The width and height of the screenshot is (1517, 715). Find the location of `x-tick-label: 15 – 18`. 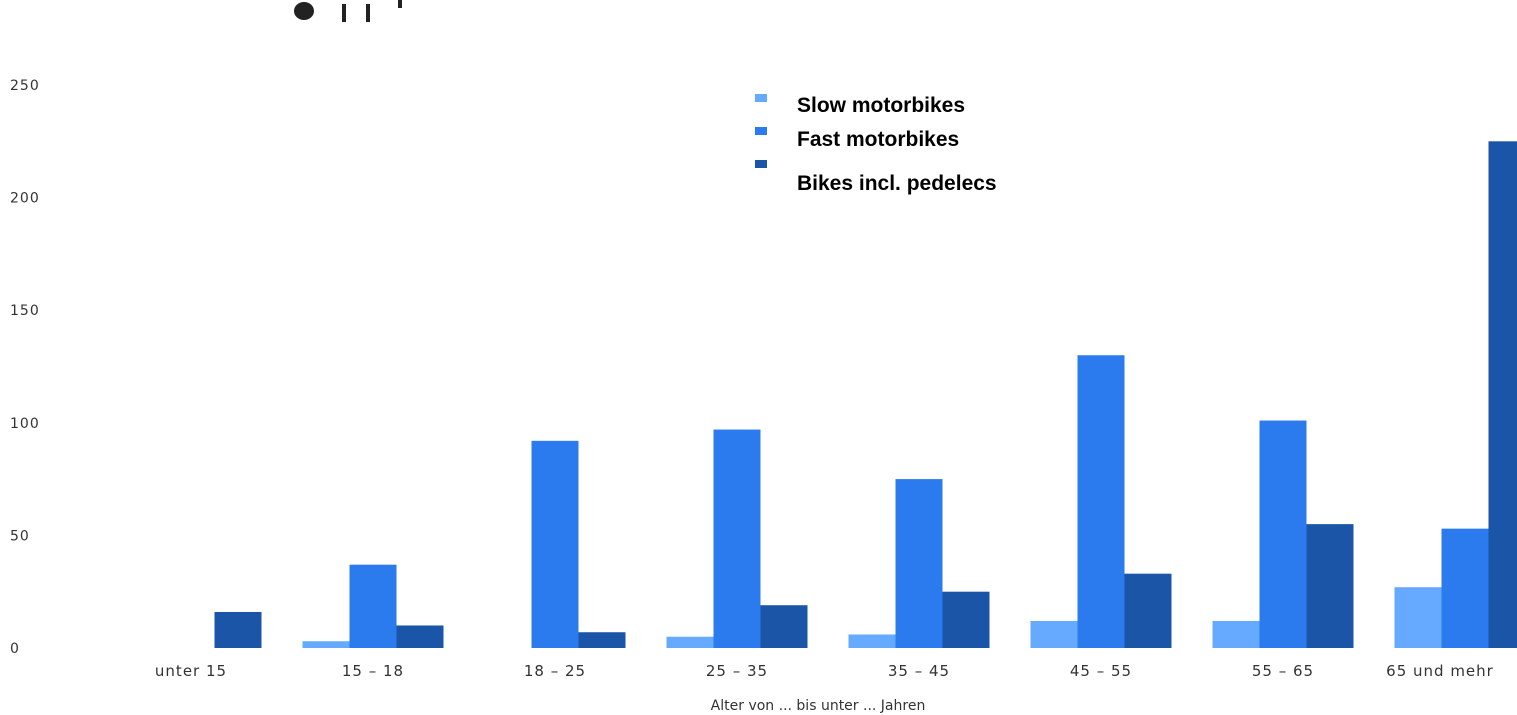

x-tick-label: 15 – 18 is located at coordinates (373, 671).